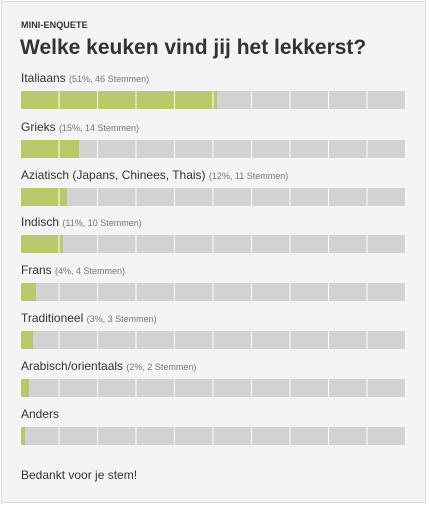 The width and height of the screenshot is (429, 506). I want to click on option-label: Arabisch/orientaals (2%, 2 Stemmen), so click(214, 366).